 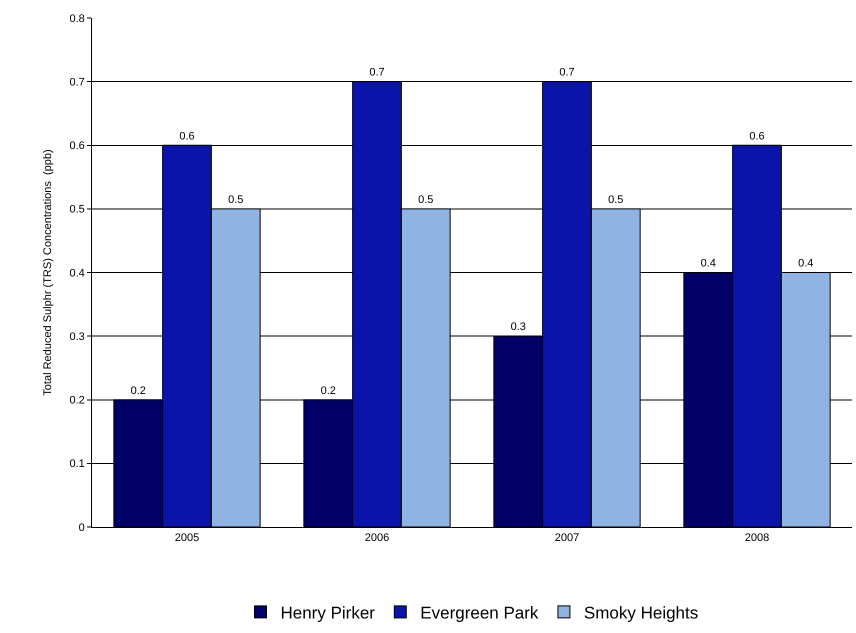 I want to click on x-tick-label: 2005, so click(x=187, y=538).